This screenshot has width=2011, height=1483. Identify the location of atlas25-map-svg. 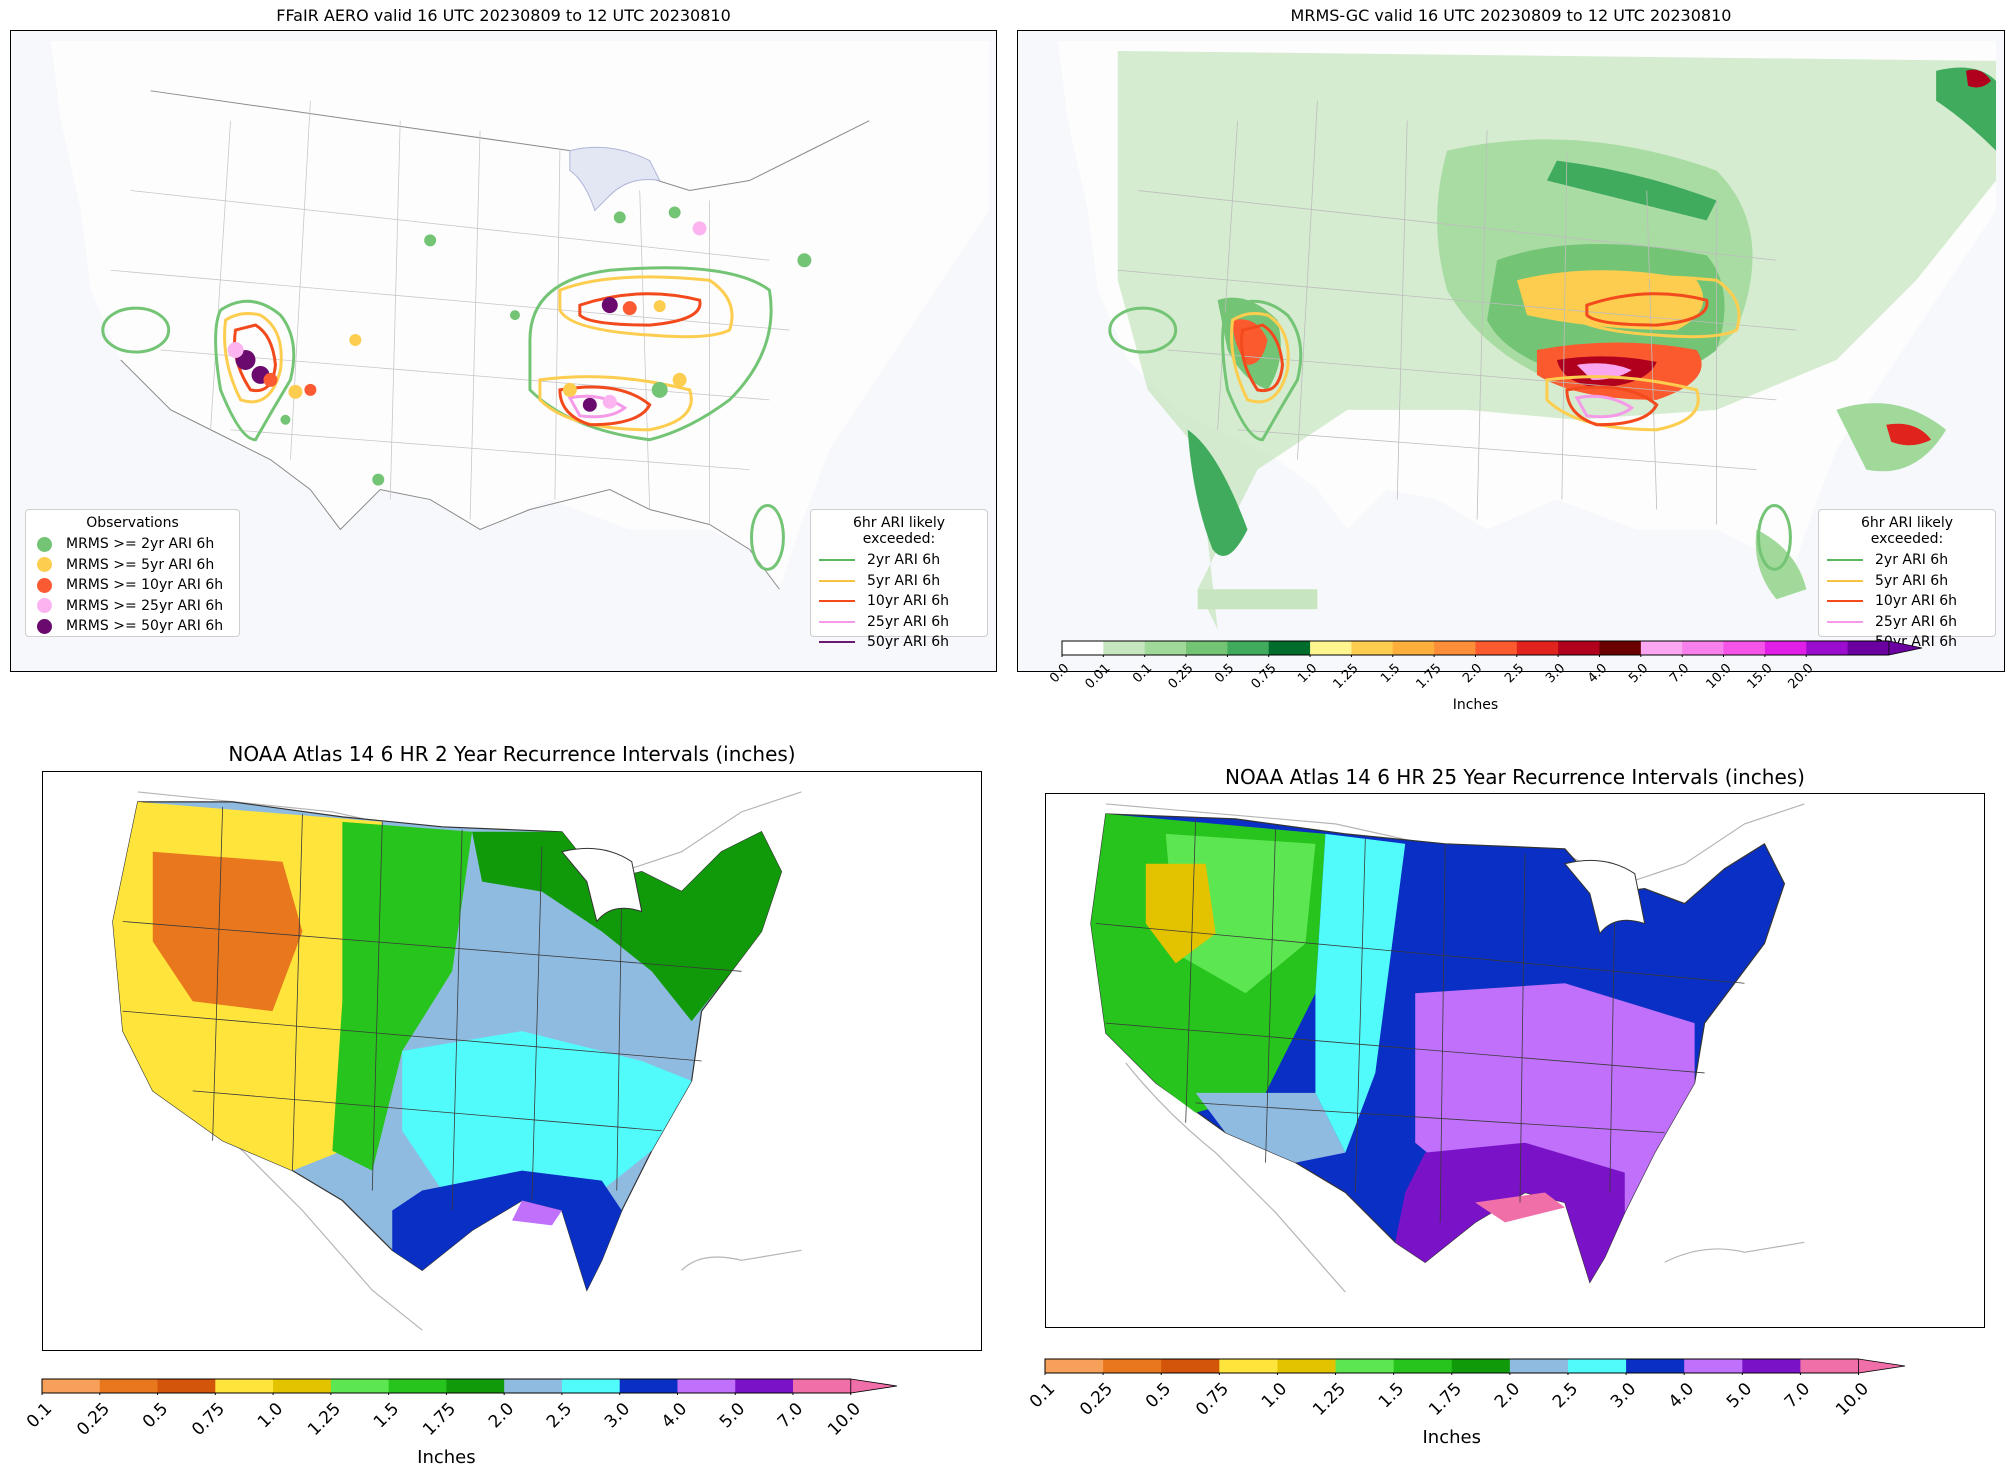
(1447, 1048).